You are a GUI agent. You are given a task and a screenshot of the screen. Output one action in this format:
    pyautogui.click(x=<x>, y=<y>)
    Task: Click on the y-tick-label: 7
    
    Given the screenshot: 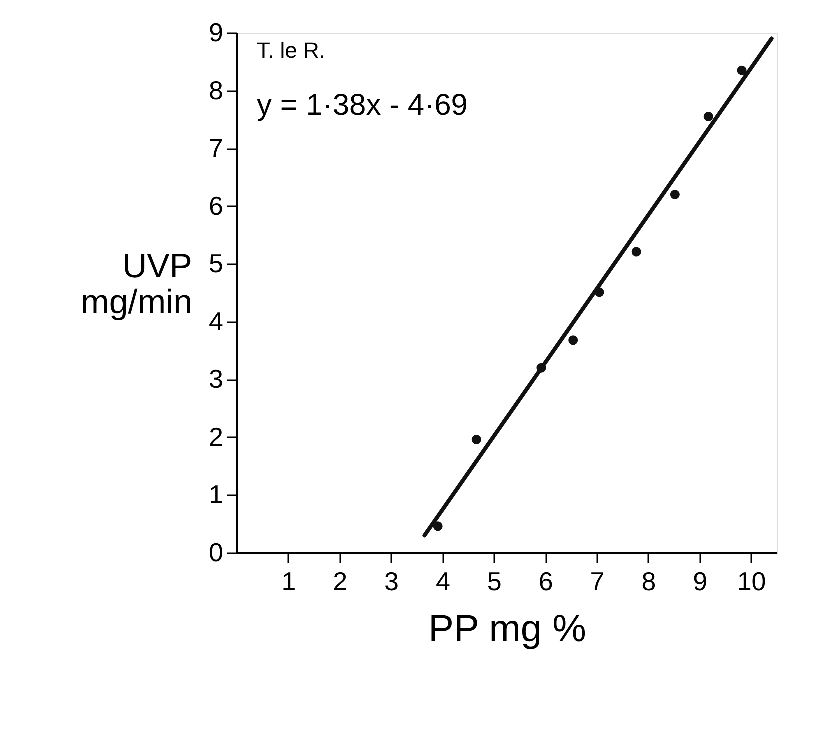 What is the action you would take?
    pyautogui.click(x=216, y=148)
    